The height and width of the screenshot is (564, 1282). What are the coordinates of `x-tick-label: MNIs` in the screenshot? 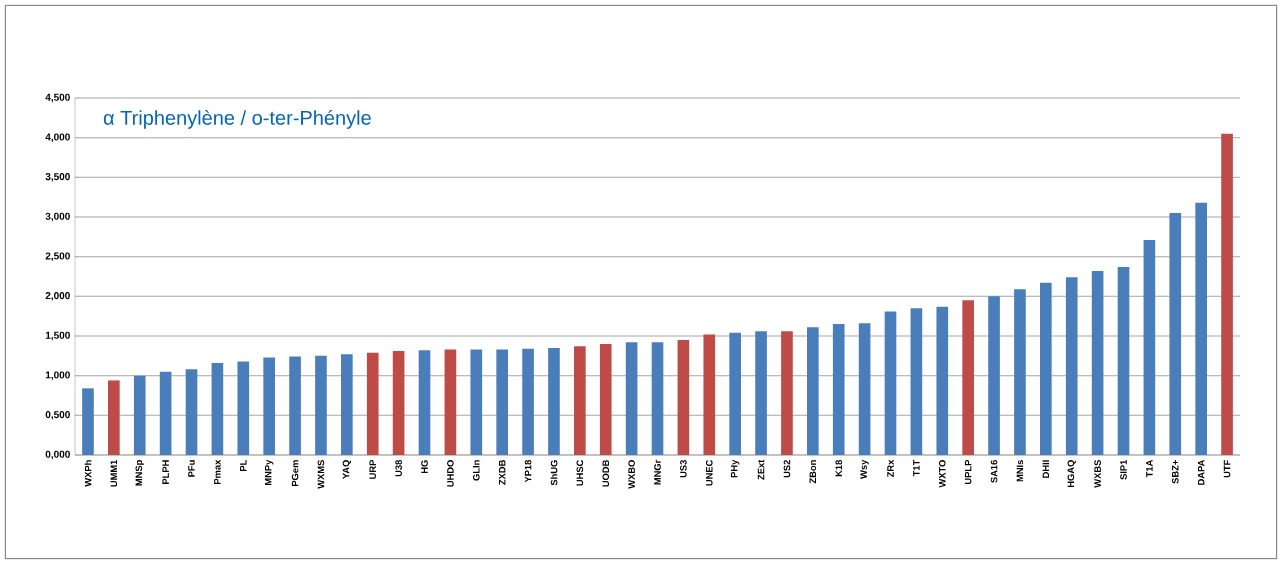 It's located at (1020, 471).